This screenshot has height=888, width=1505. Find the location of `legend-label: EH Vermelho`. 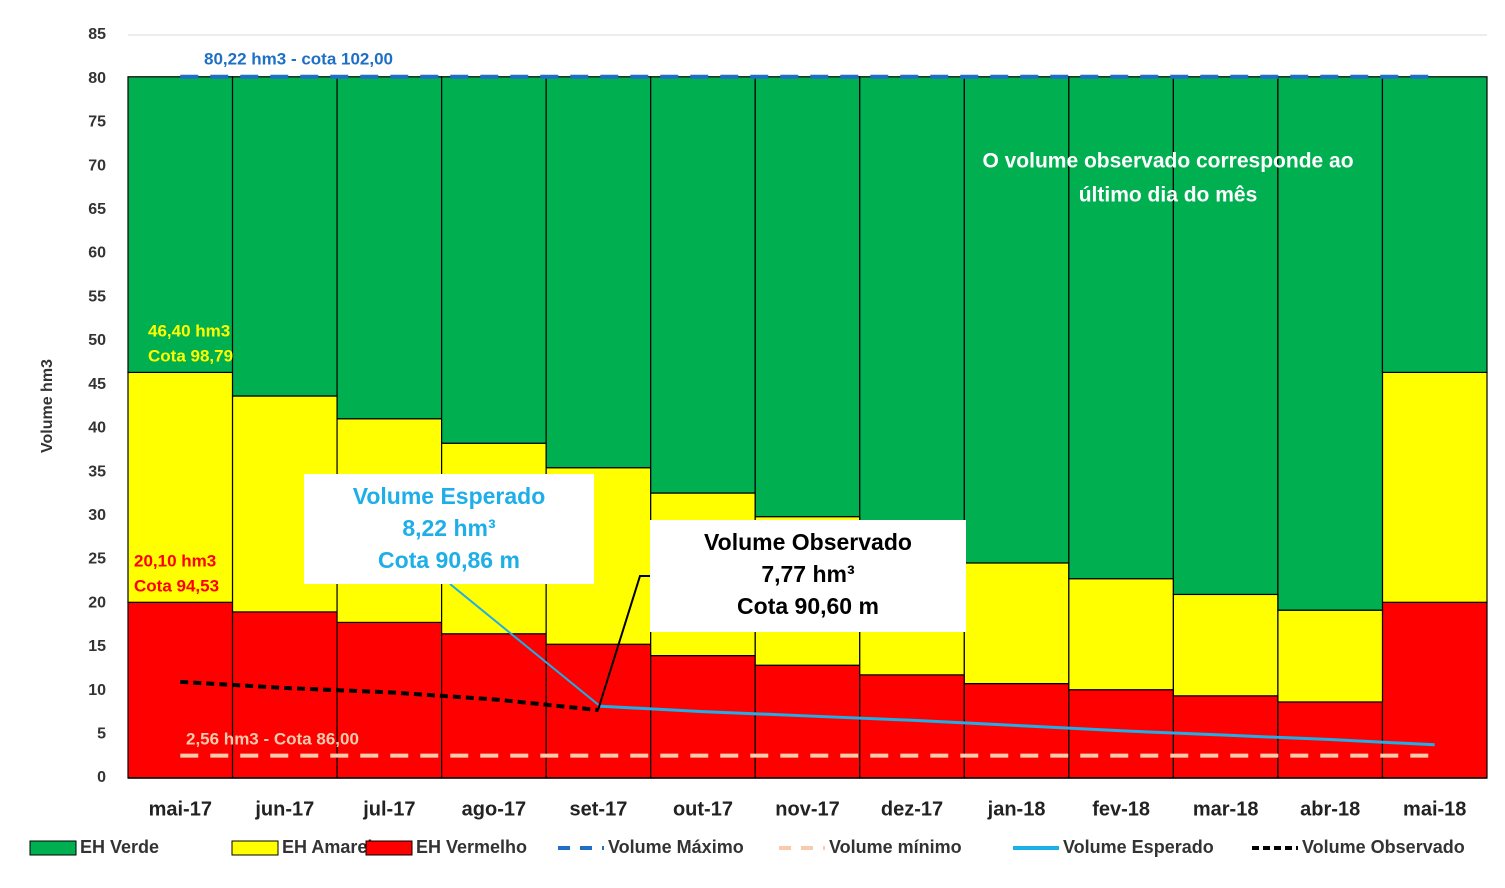

legend-label: EH Vermelho is located at coordinates (471, 847).